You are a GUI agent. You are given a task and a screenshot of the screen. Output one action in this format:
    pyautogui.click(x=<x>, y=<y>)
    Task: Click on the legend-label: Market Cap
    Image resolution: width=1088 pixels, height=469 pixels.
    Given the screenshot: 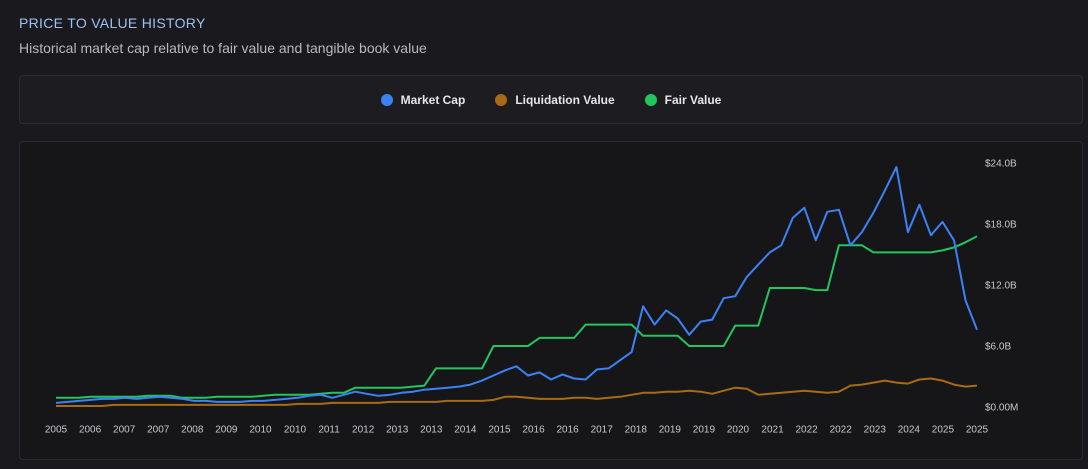 What is the action you would take?
    pyautogui.click(x=433, y=99)
    